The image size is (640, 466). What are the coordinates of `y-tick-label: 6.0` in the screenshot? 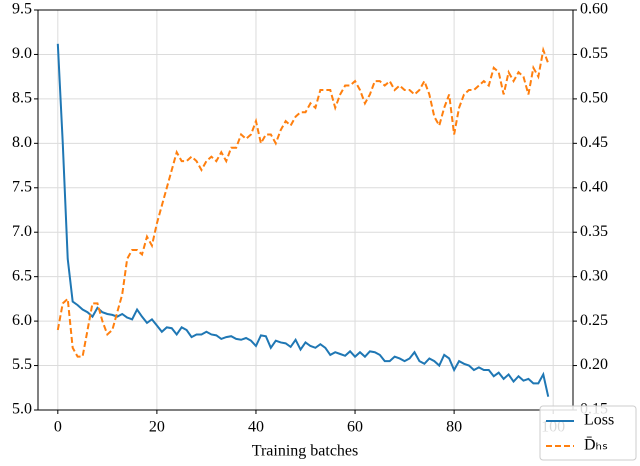 It's located at (22, 320).